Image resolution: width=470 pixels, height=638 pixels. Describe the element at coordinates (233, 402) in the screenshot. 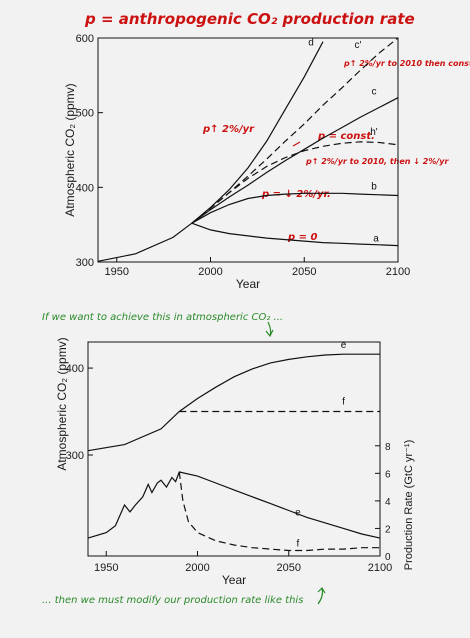

I see `bottom-concentration-series-e` at that location.